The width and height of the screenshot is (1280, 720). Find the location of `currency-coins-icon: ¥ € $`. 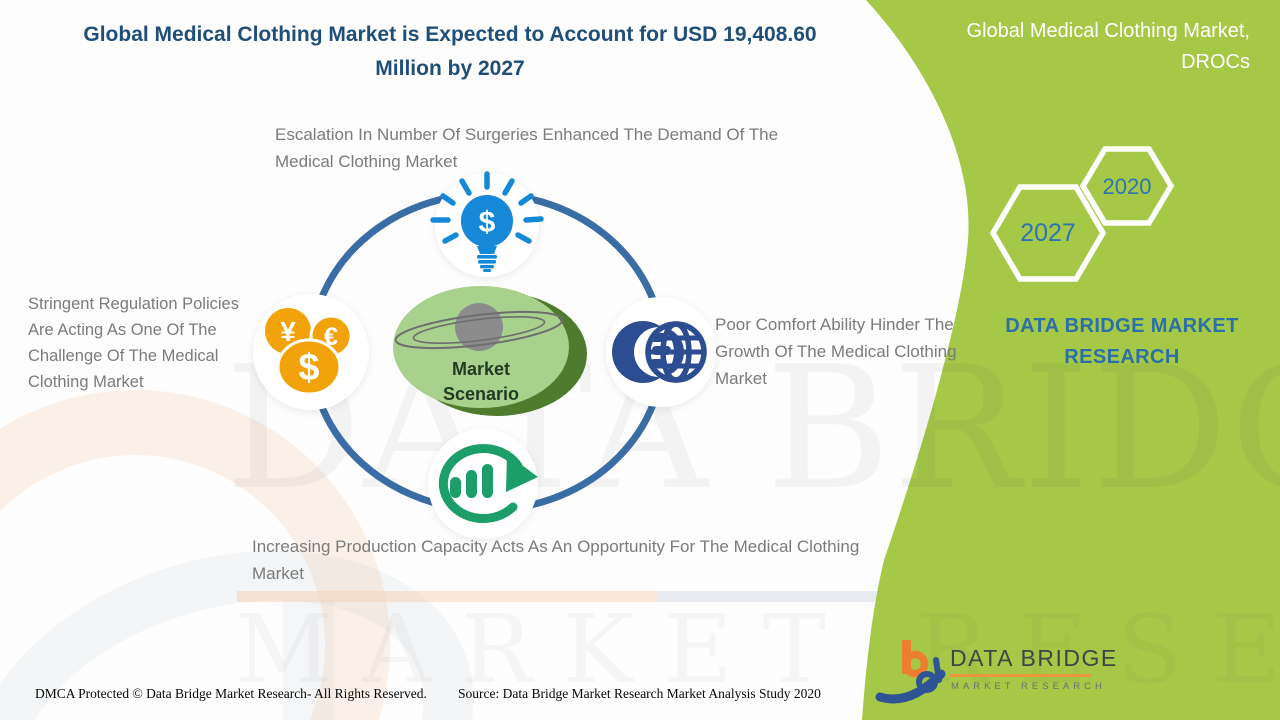

currency-coins-icon: ¥ € $ is located at coordinates (309, 352).